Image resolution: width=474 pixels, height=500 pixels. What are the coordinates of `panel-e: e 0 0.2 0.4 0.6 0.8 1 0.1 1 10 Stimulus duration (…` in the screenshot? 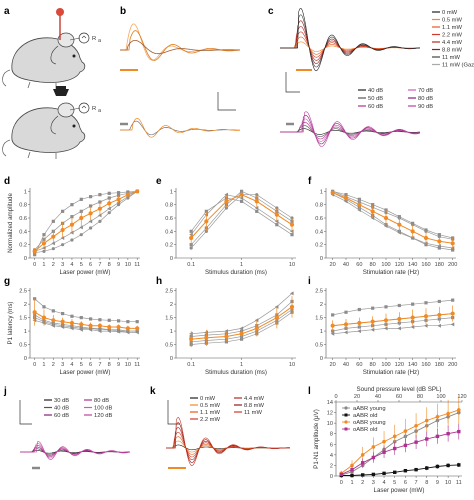 It's located at (226, 226).